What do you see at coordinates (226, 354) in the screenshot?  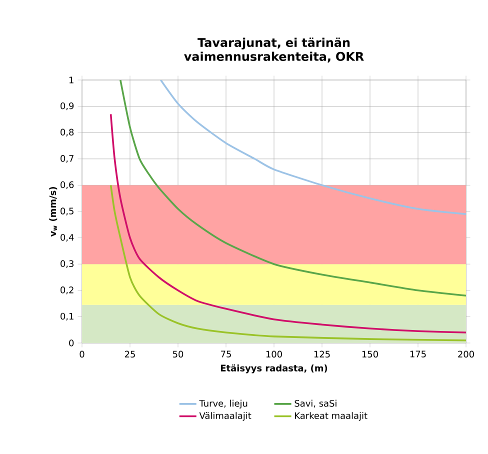 I see `x-tick-label: 75` at bounding box center [226, 354].